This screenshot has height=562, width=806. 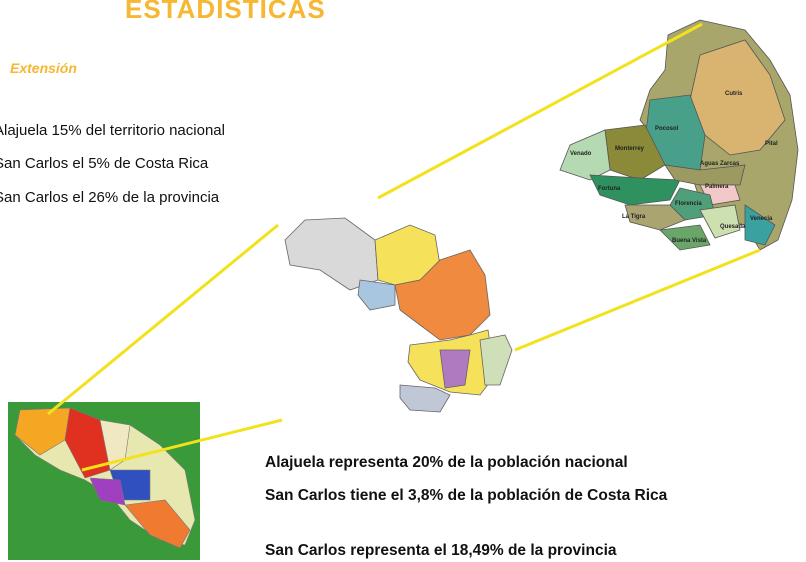 I want to click on extension-item: Alajuela 15% del territorio nacional, so click(x=112, y=130).